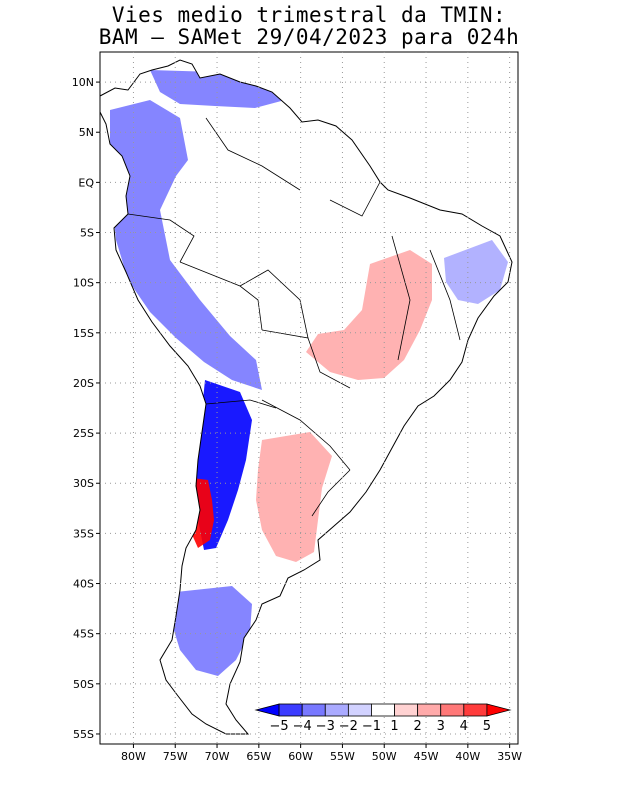 The width and height of the screenshot is (618, 800). I want to click on colorbar-label: 1, so click(394, 726).